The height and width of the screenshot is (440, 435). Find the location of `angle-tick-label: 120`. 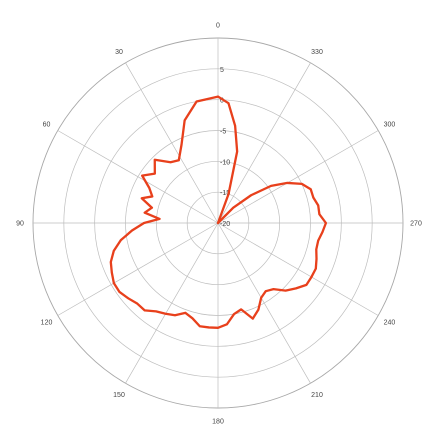

angle-tick-label: 120 is located at coordinates (47, 323).